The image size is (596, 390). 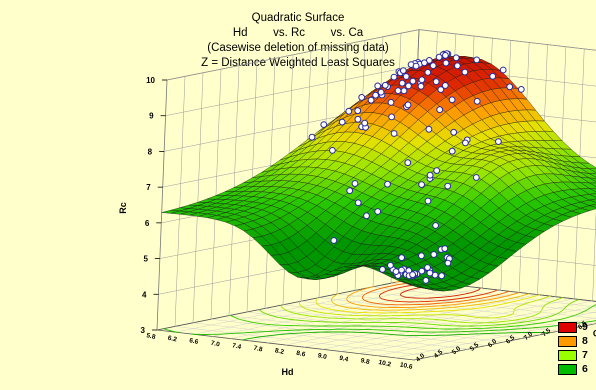 What do you see at coordinates (493, 343) in the screenshot?
I see `y-tick-label: 6.0` at bounding box center [493, 343].